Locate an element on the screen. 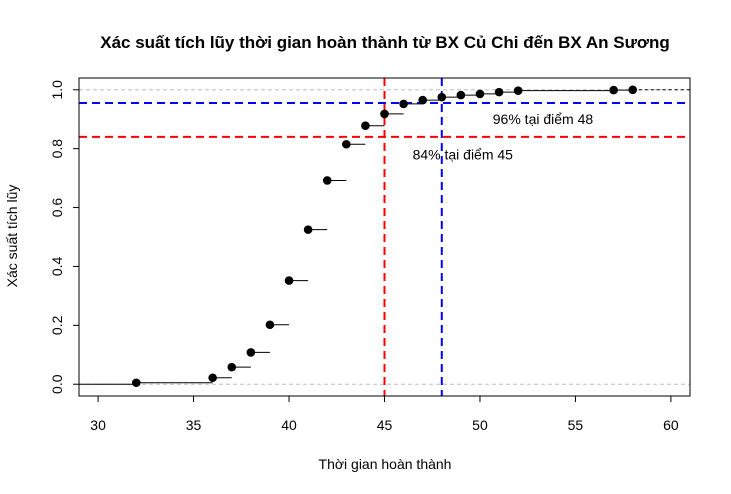  y-tick-label: 0.6 is located at coordinates (57, 208).